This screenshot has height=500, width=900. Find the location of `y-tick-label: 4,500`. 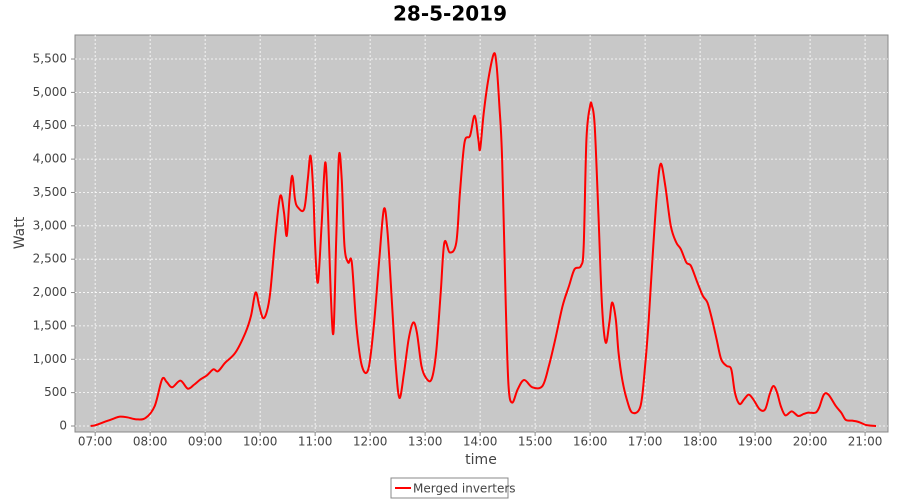

y-tick-label: 4,500 is located at coordinates (50, 125).